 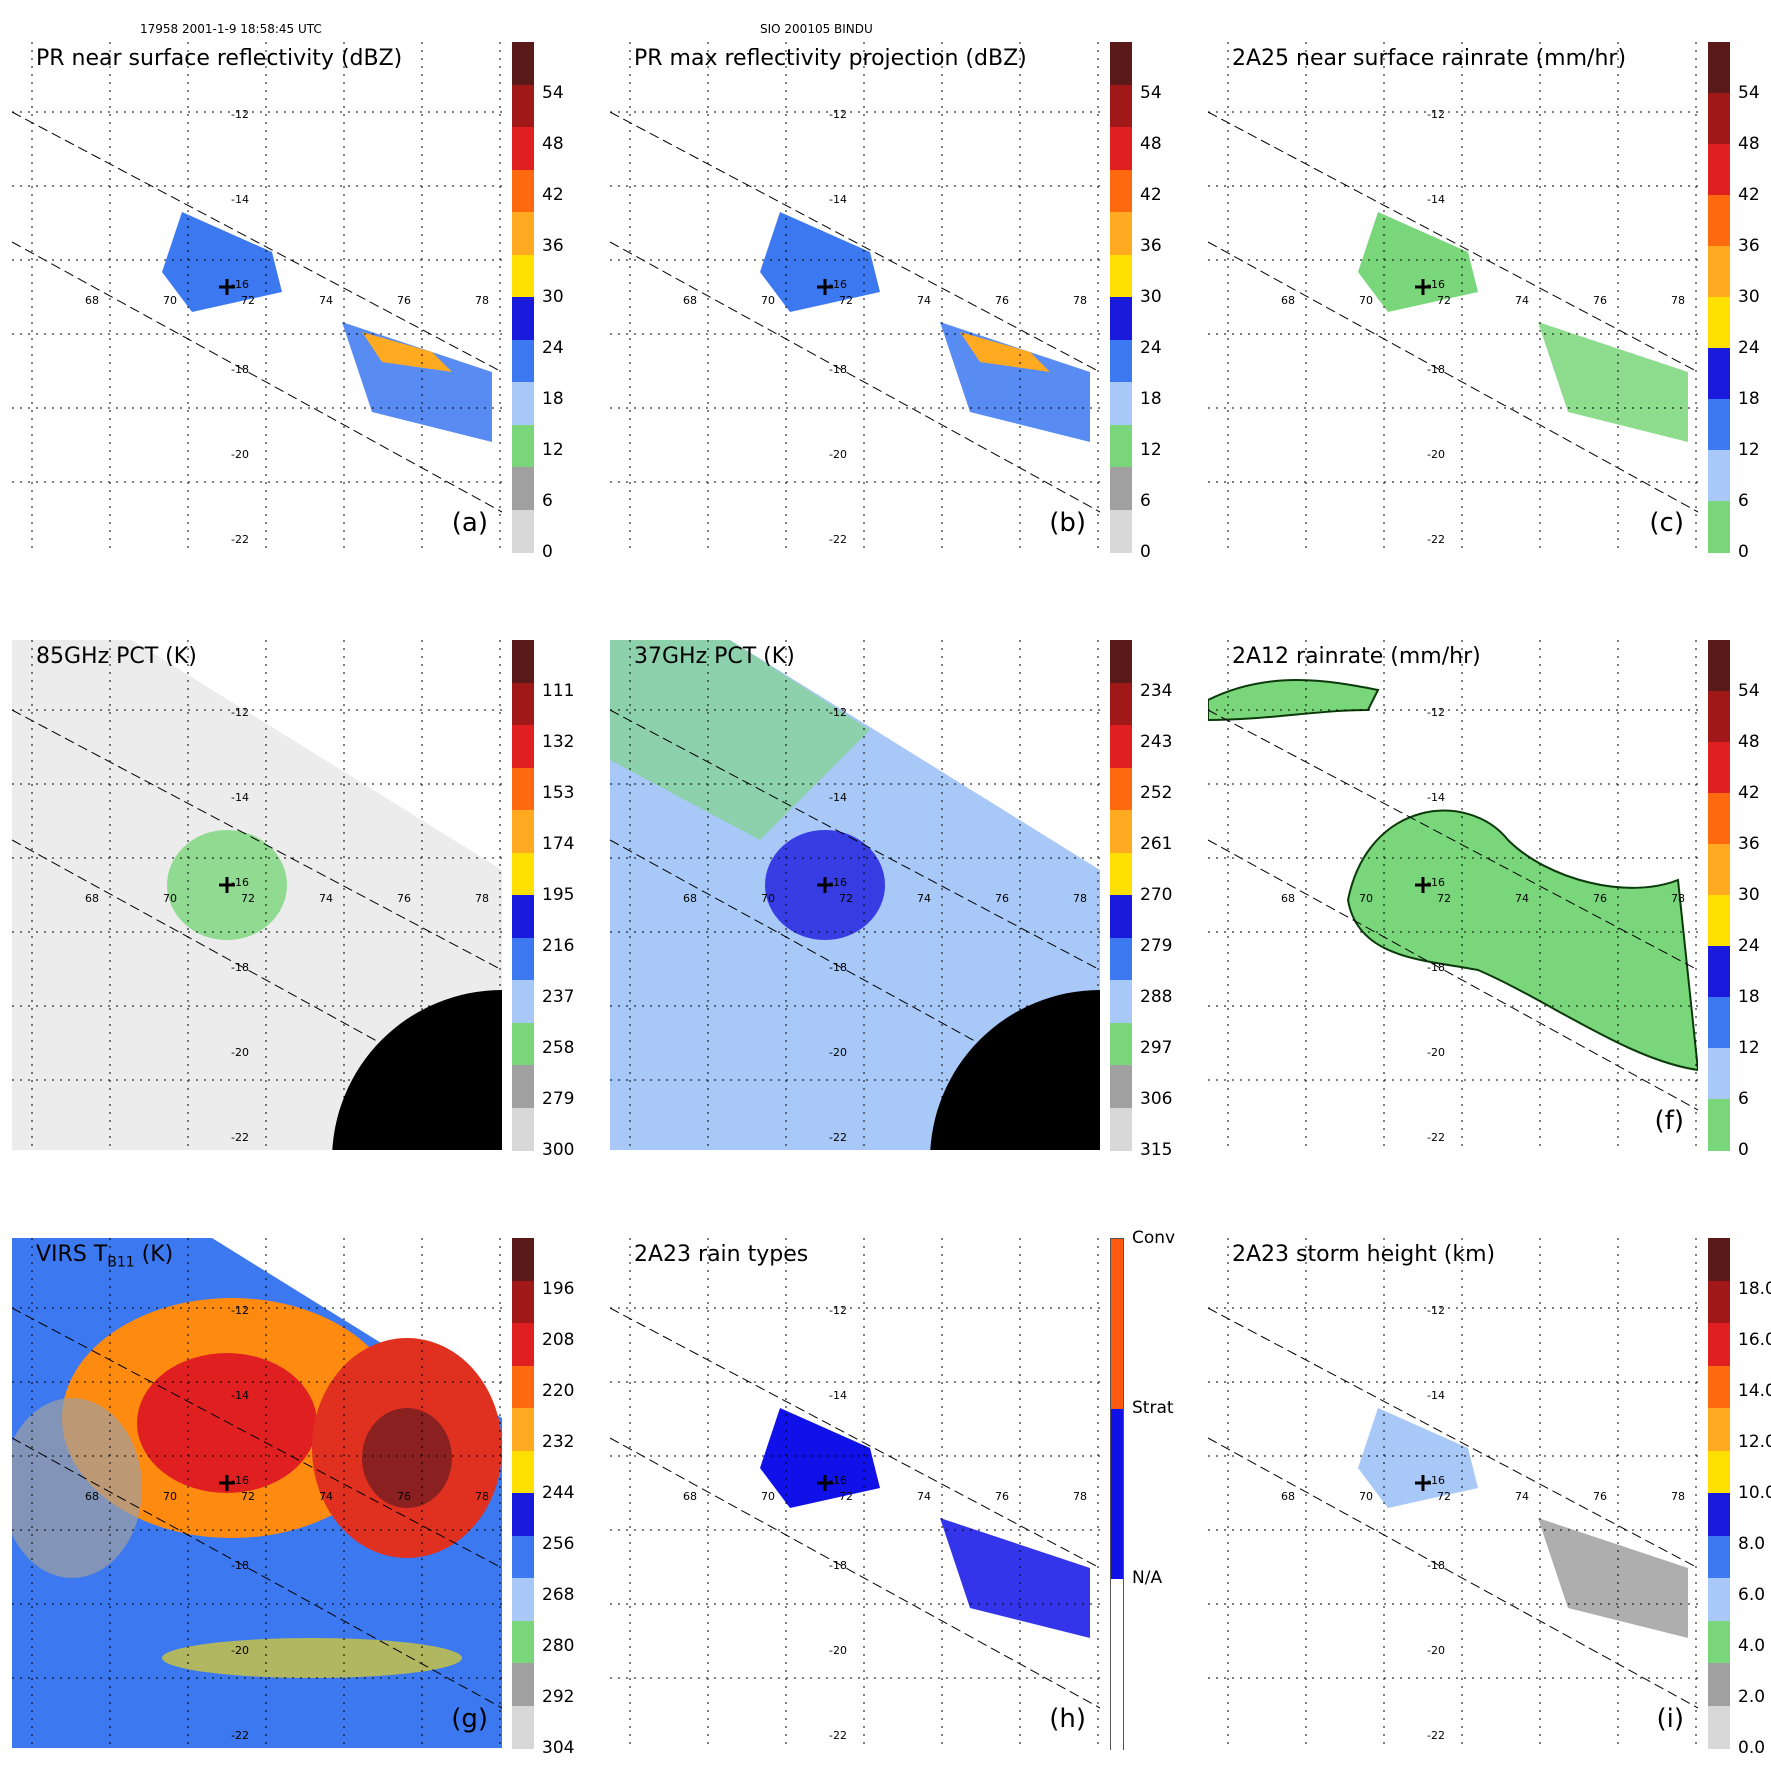 What do you see at coordinates (1156, 946) in the screenshot?
I see `colorbar-tick-label: 279` at bounding box center [1156, 946].